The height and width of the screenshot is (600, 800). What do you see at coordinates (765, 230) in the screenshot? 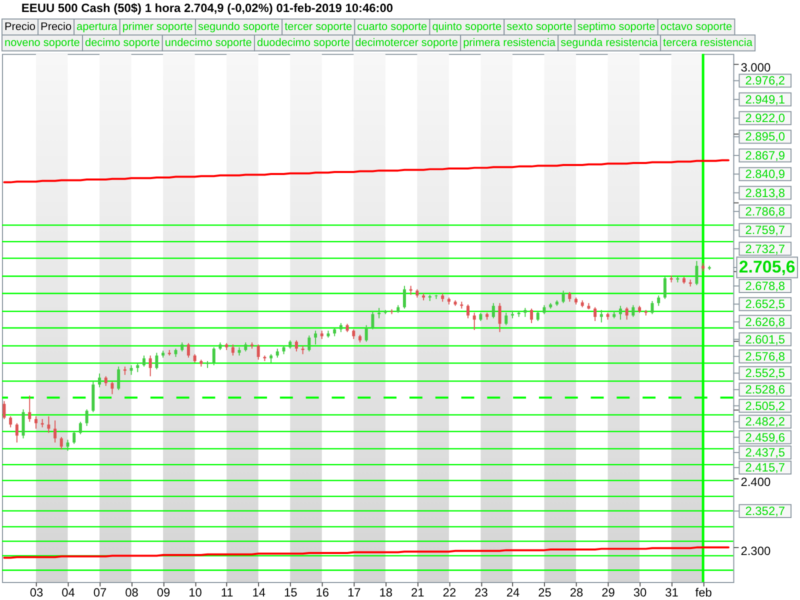
I see `y2-tick-label: 2.759,7` at bounding box center [765, 230].